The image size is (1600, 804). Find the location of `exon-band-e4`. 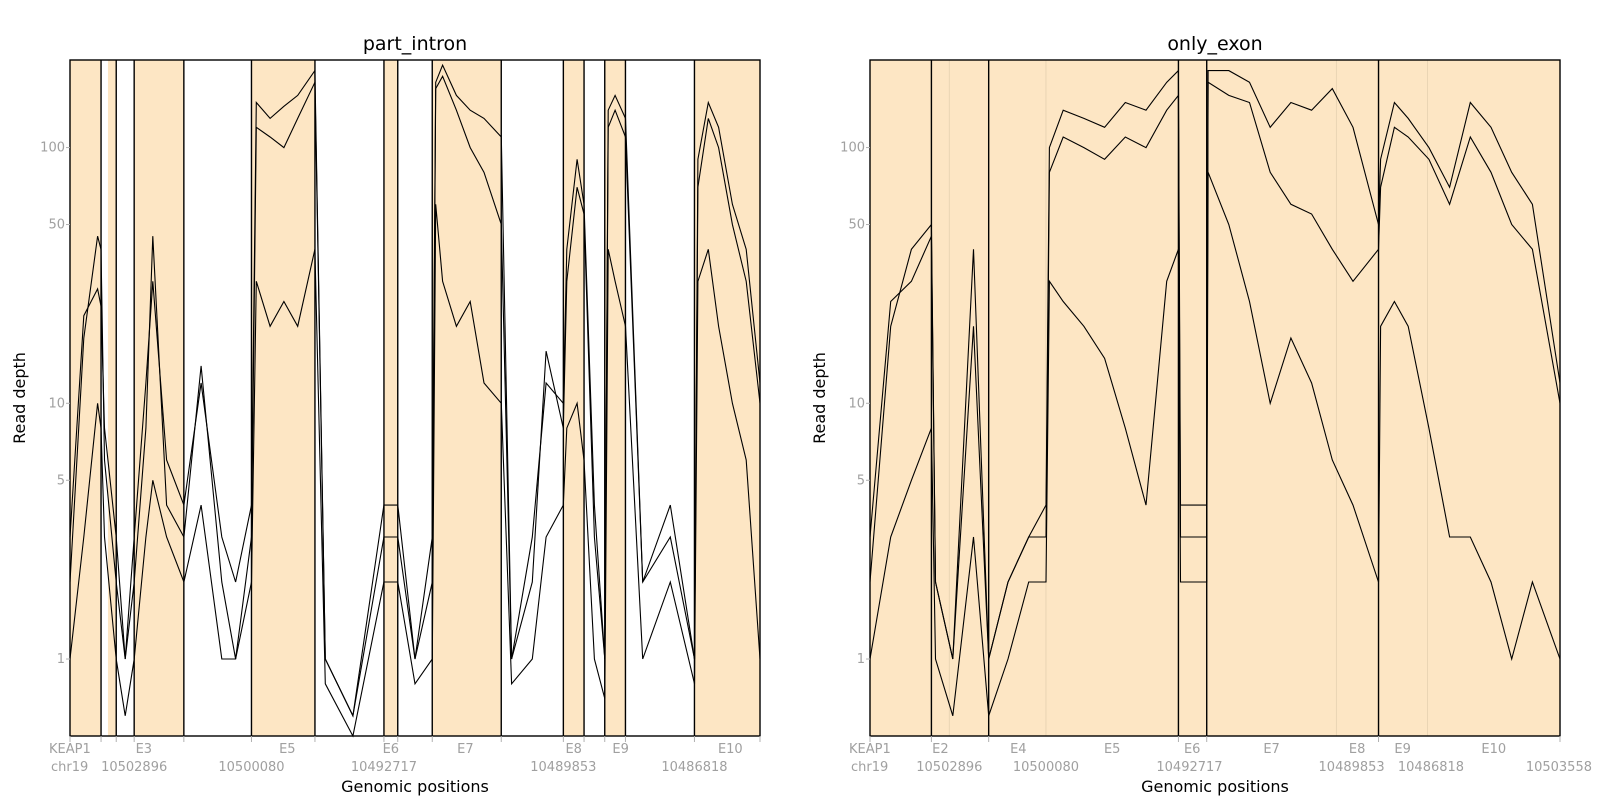

exon-band-e4 is located at coordinates (1017, 398).